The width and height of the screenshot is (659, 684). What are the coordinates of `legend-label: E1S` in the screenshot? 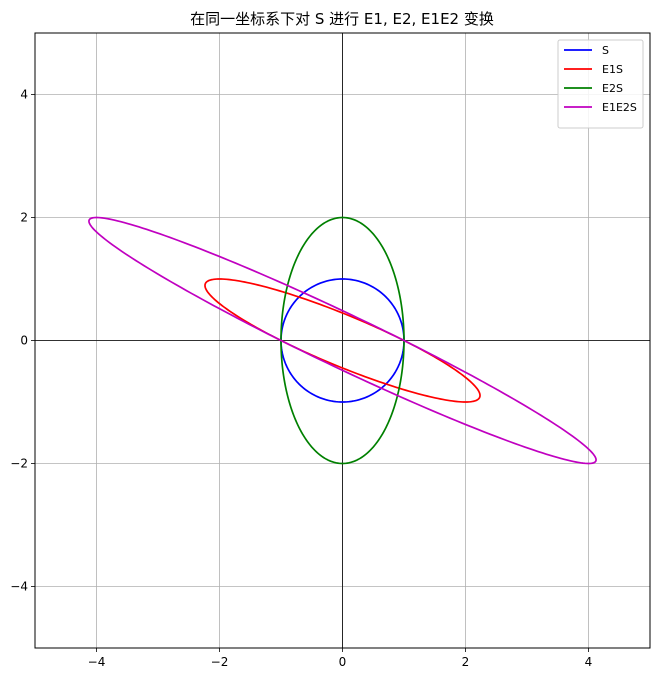 It's located at (612, 69).